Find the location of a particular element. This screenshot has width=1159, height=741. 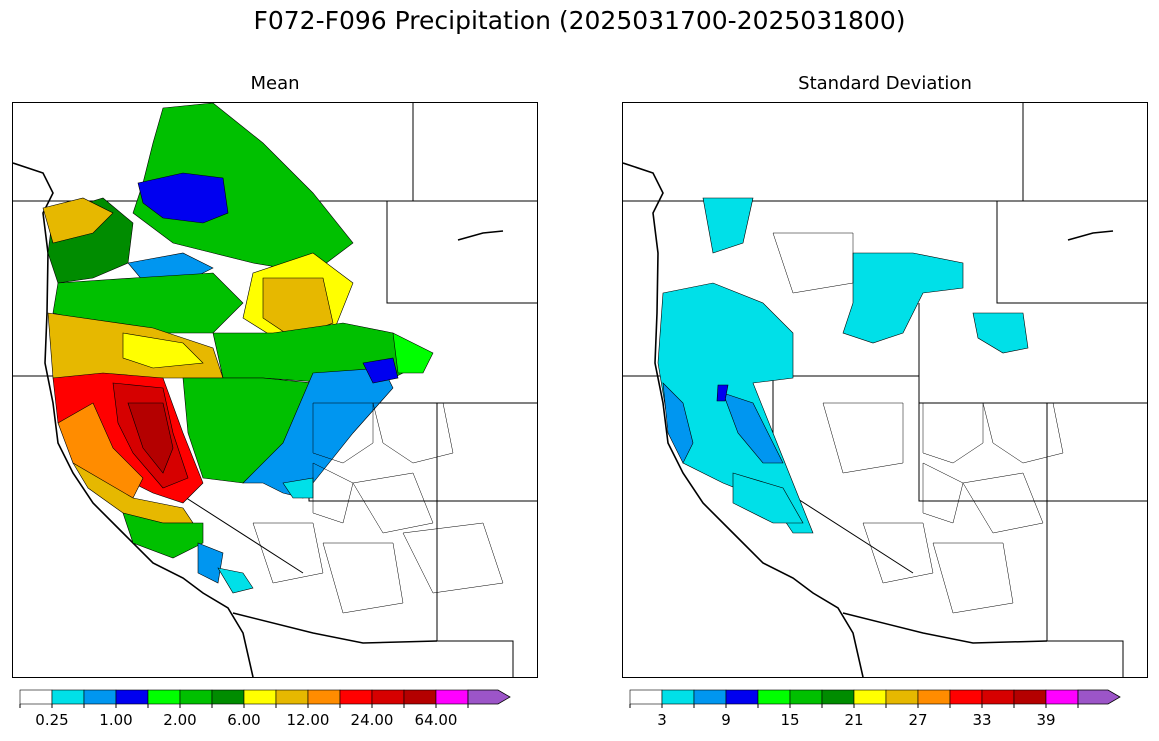

mean-colorbar is located at coordinates (274, 698).